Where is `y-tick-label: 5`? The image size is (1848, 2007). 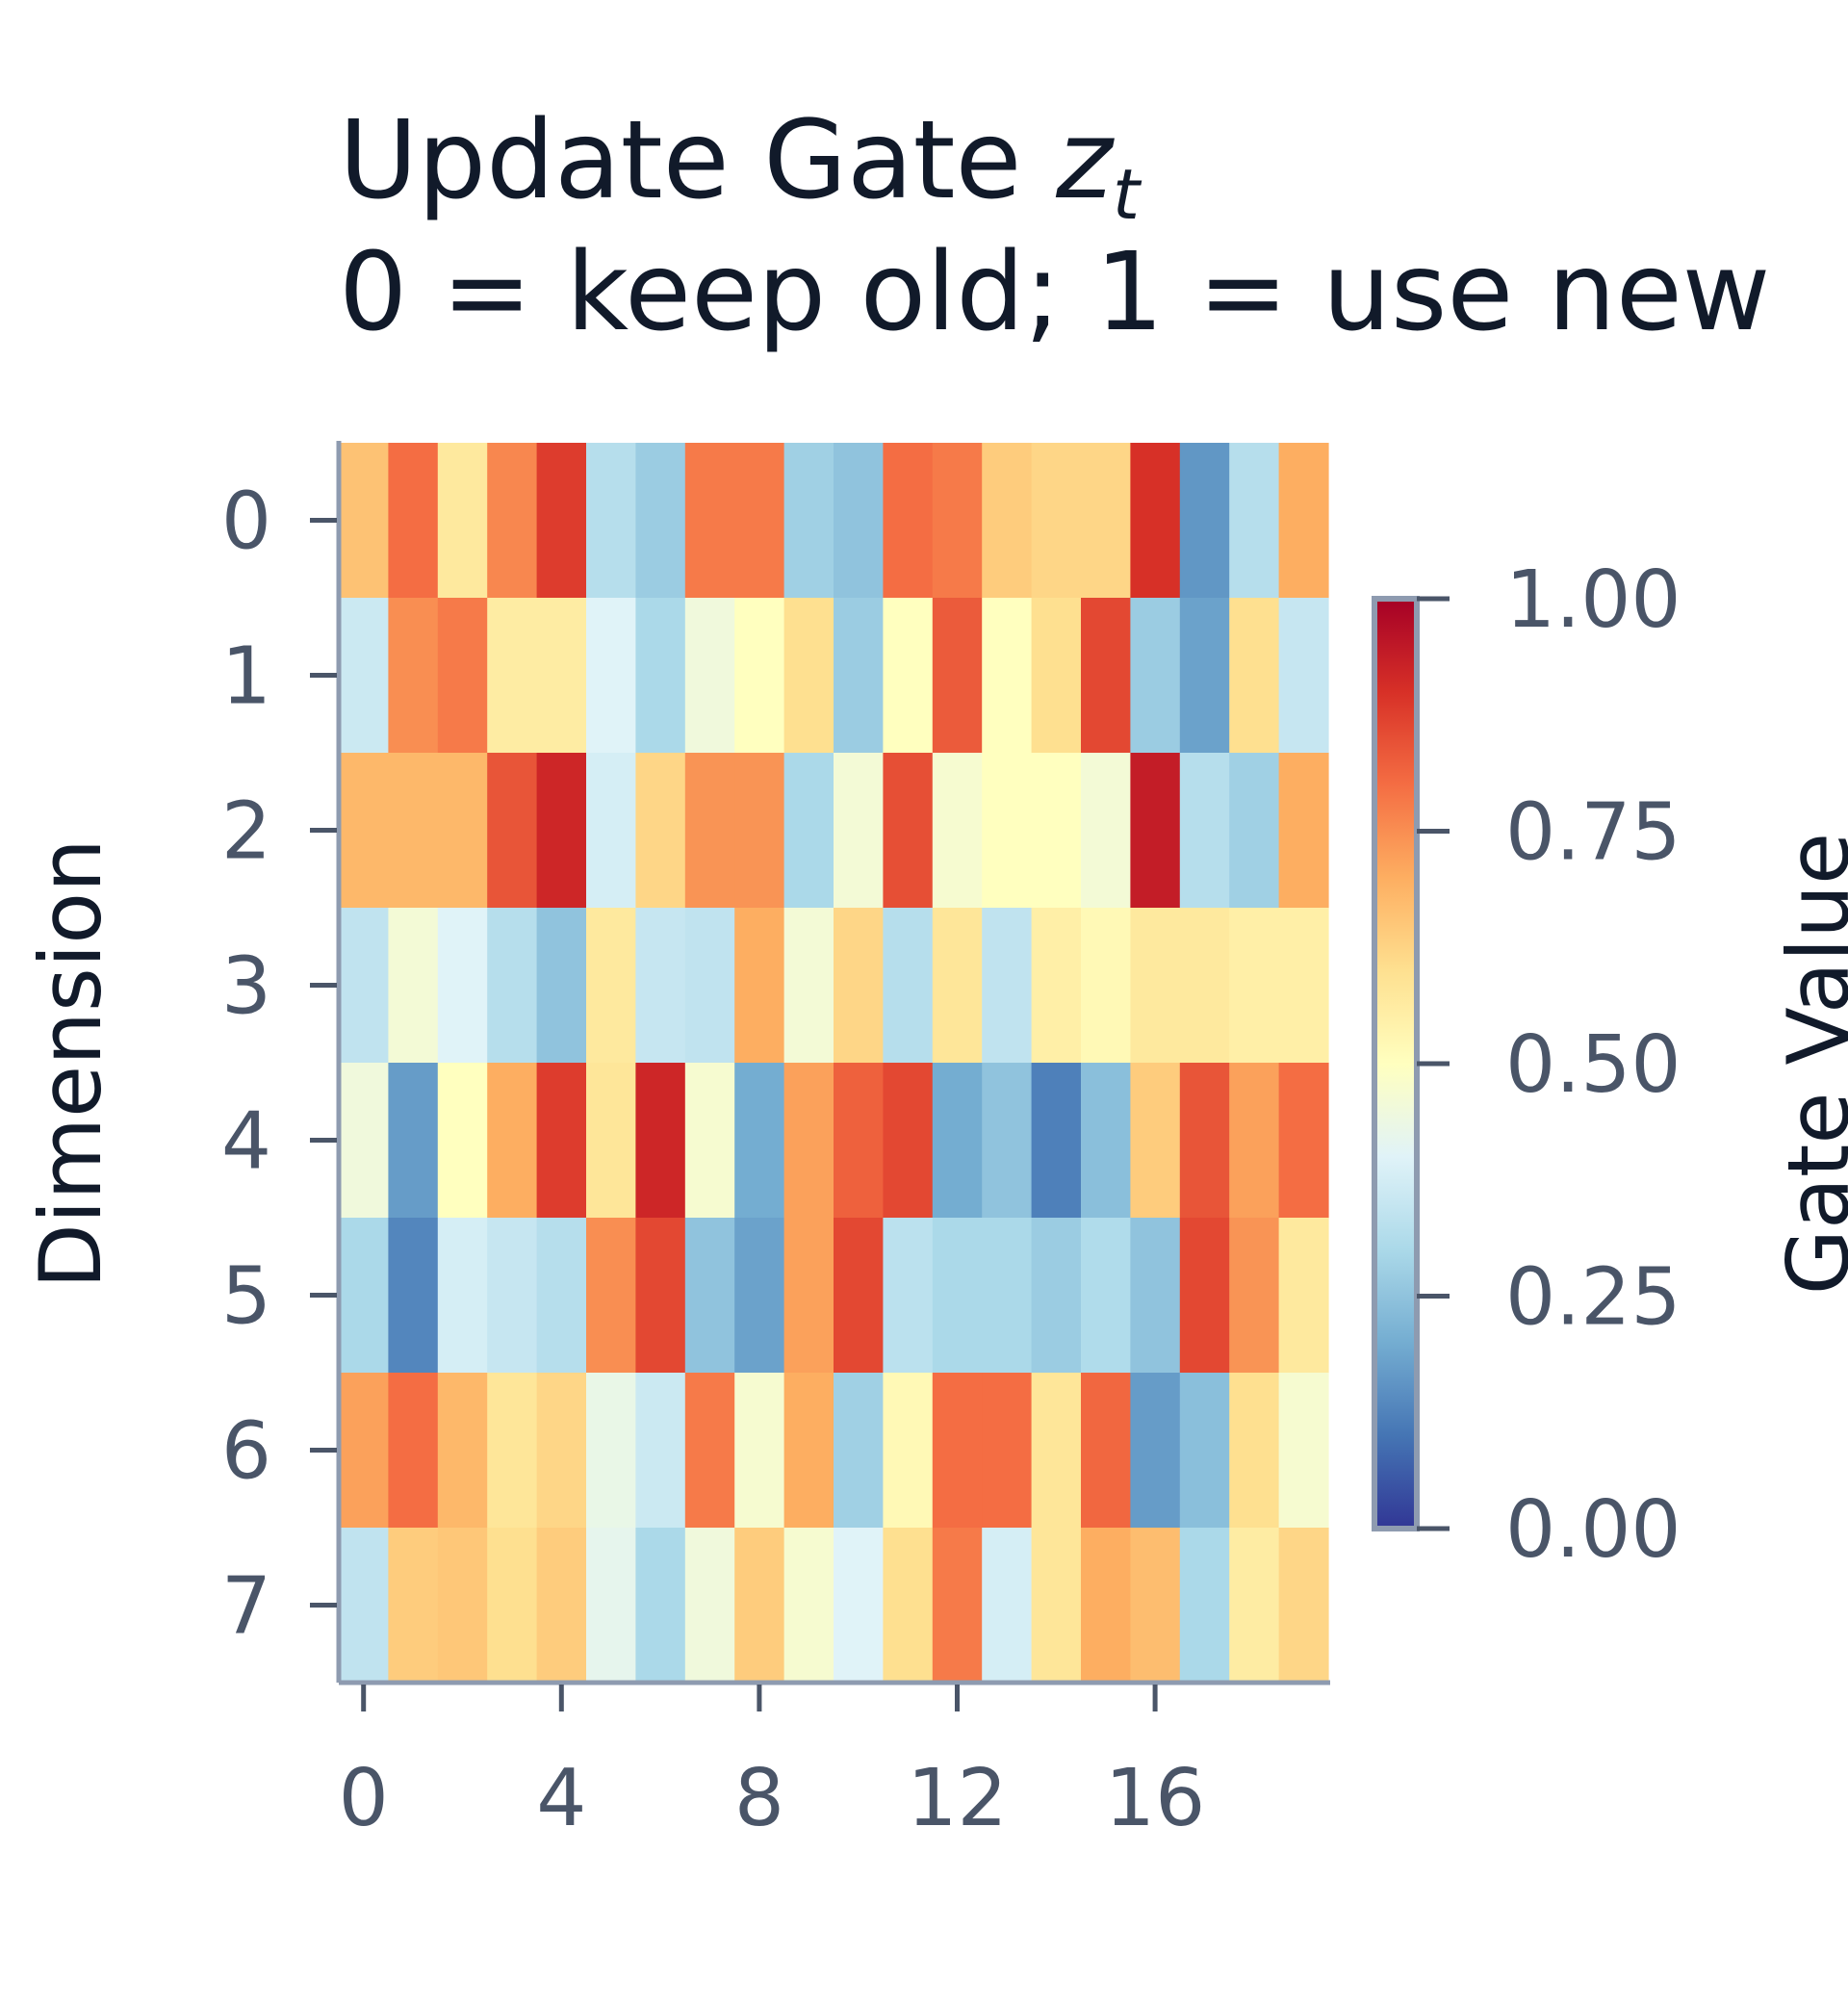 y-tick-label: 5 is located at coordinates (246, 1297).